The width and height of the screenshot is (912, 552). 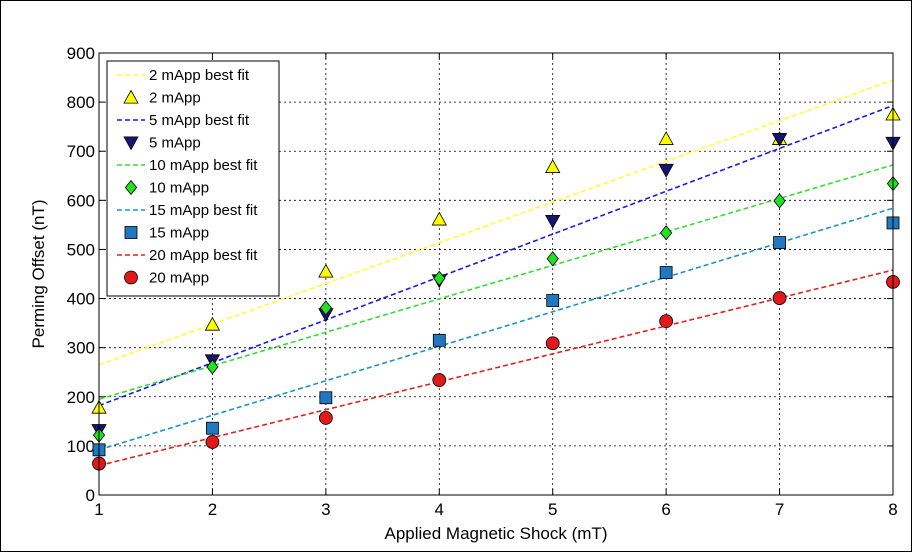 I want to click on y-tick-label: 800, so click(x=81, y=102).